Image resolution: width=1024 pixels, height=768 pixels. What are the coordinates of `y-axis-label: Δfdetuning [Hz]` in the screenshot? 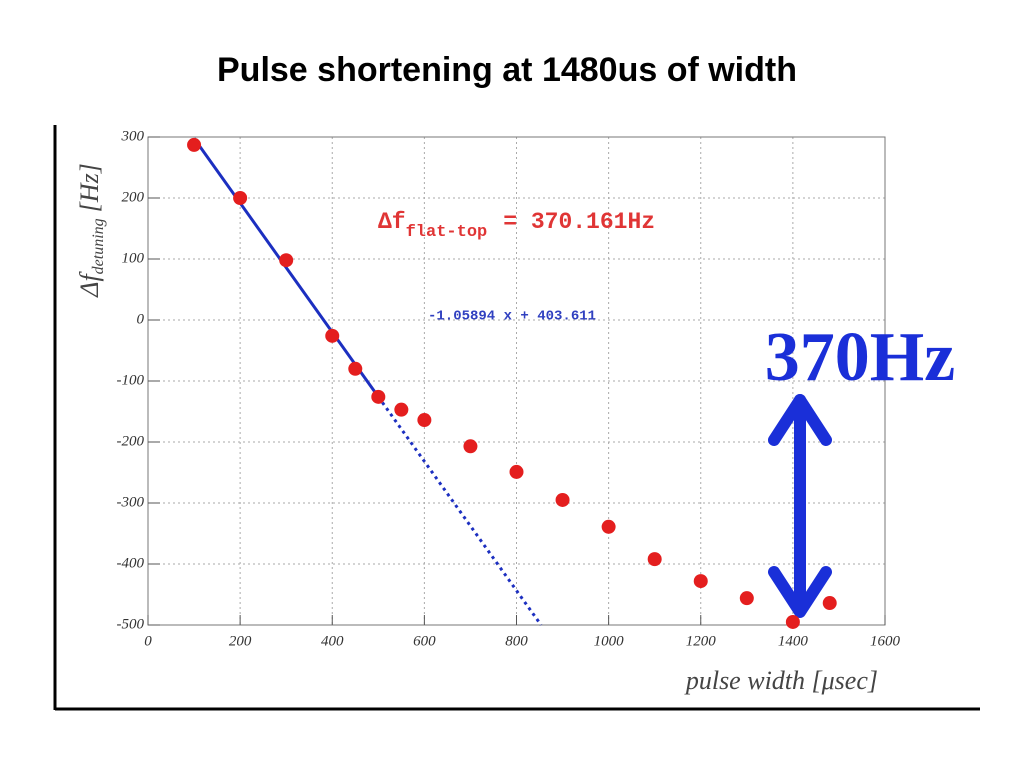 It's located at (91, 230).